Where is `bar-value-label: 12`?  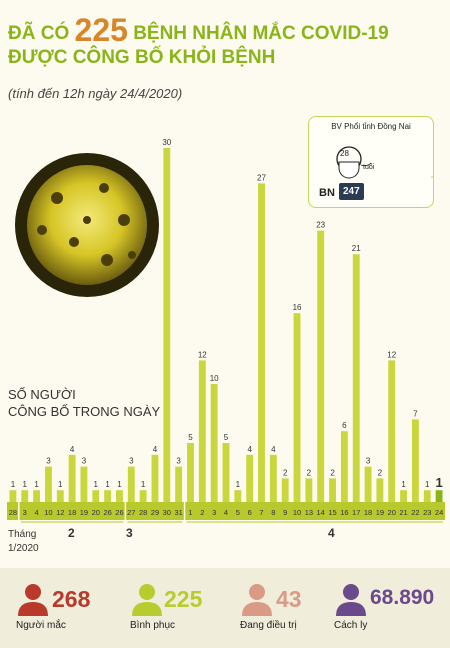 bar-value-label: 12 is located at coordinates (391, 354).